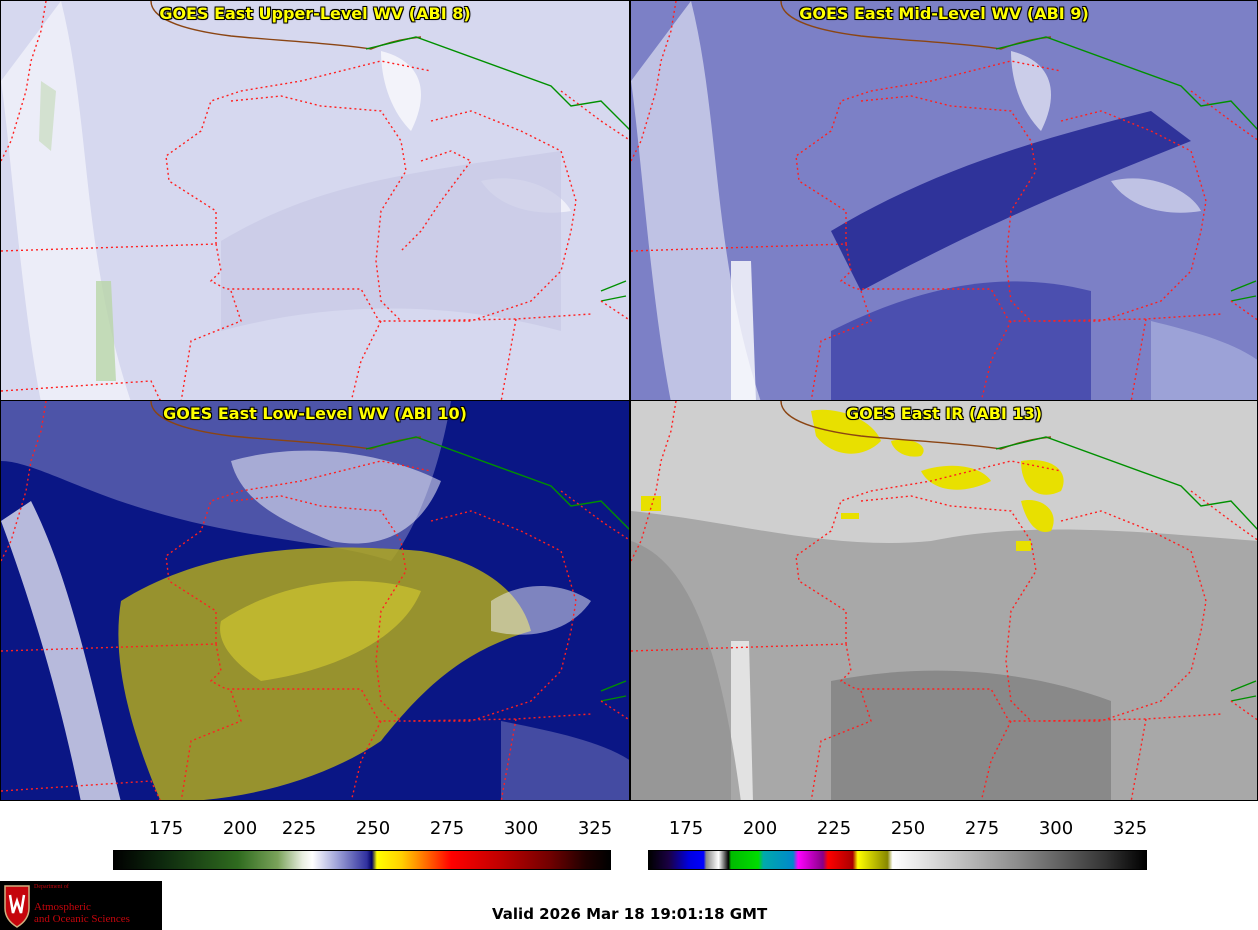 This screenshot has width=1258, height=930. Describe the element at coordinates (595, 828) in the screenshot. I see `wv-tick: 325` at that location.